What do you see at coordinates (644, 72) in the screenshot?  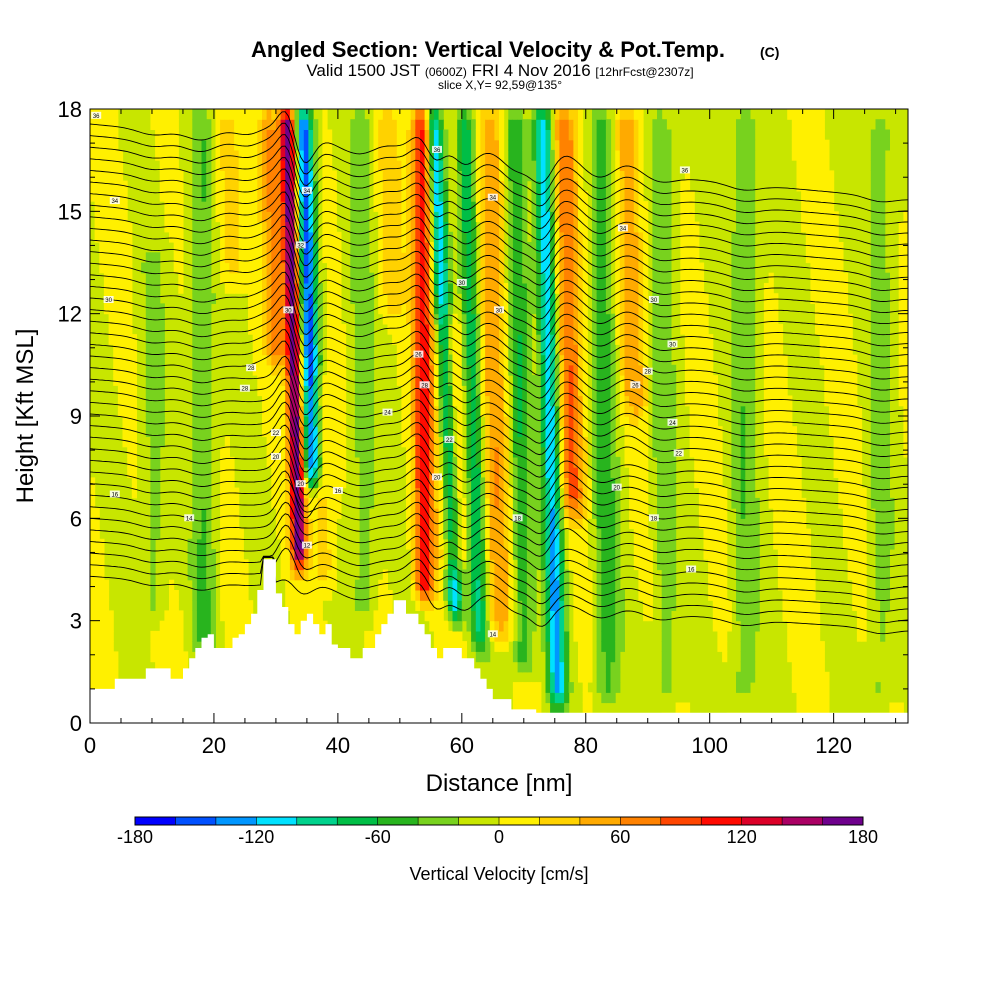 I see `subtitle-forecast: [12hrFcst@2307z]` at bounding box center [644, 72].